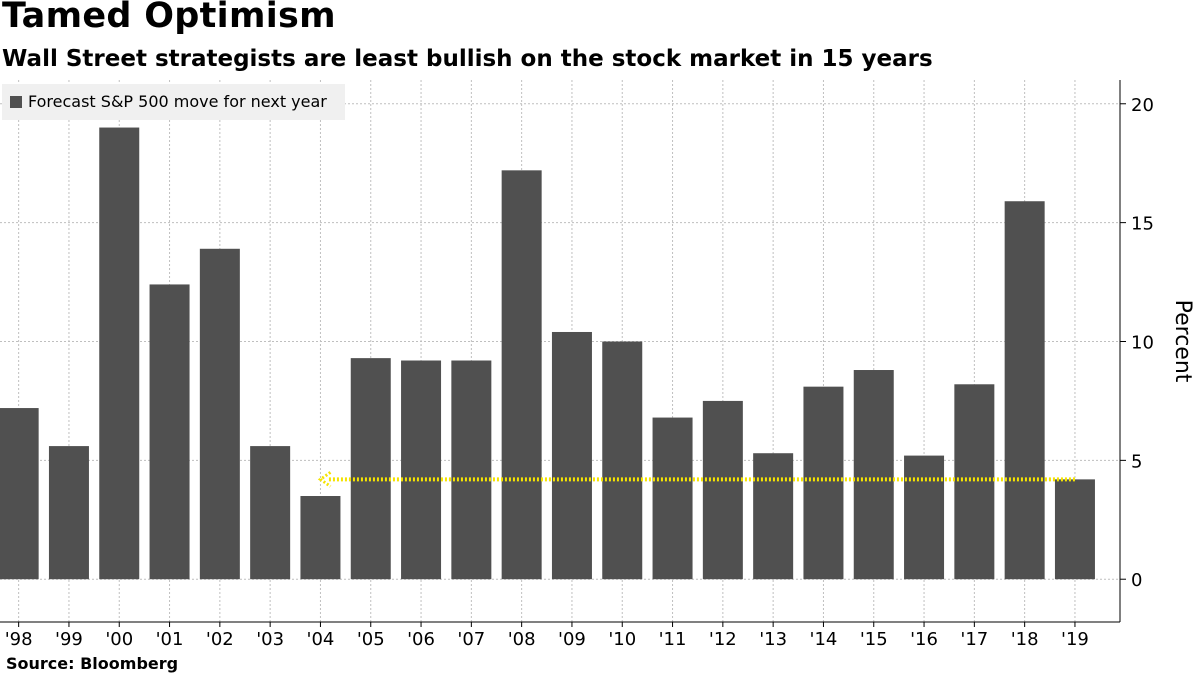  Describe the element at coordinates (1025, 639) in the screenshot. I see `x-tick-label: '18` at that location.